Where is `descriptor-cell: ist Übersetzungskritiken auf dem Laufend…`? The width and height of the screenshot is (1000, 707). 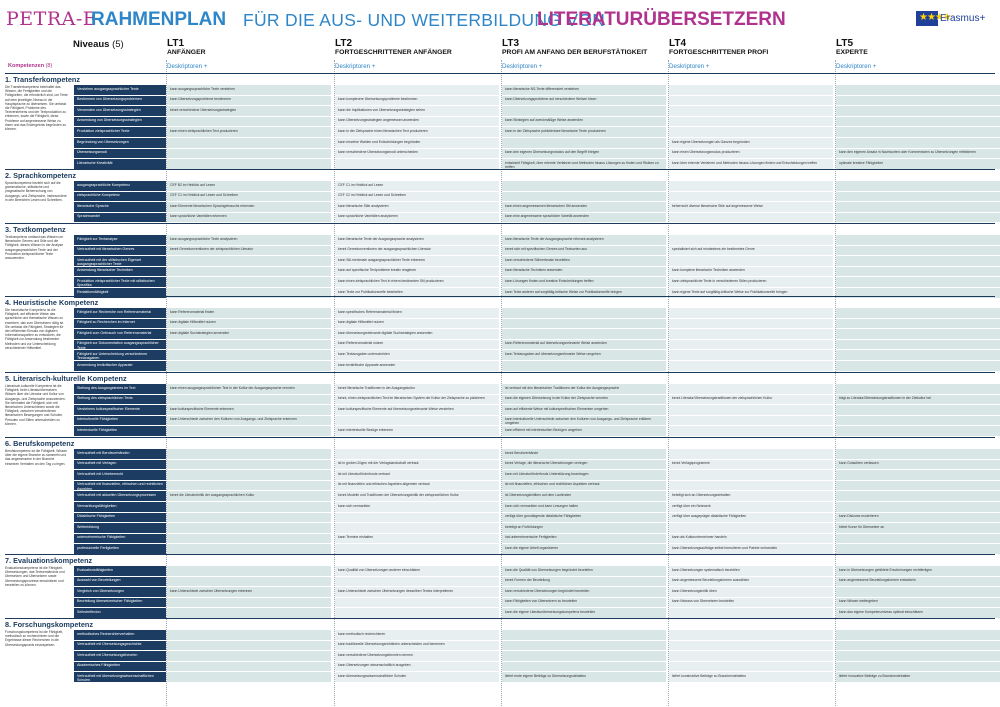
descriptor-cell: ist Übersetzungskritiken auf dem Laufend… is located at coordinates (584, 496).